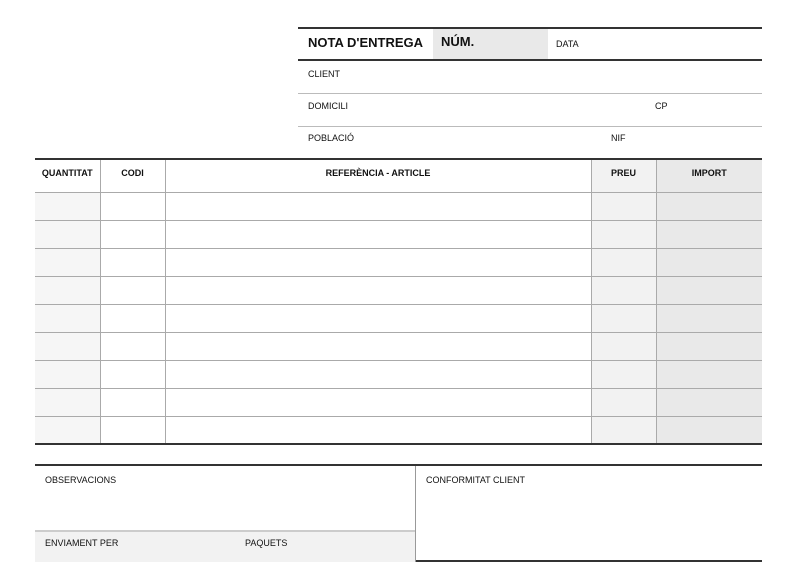 The width and height of the screenshot is (800, 583). What do you see at coordinates (708, 176) in the screenshot?
I see `column-header-amount: IMPORT` at bounding box center [708, 176].